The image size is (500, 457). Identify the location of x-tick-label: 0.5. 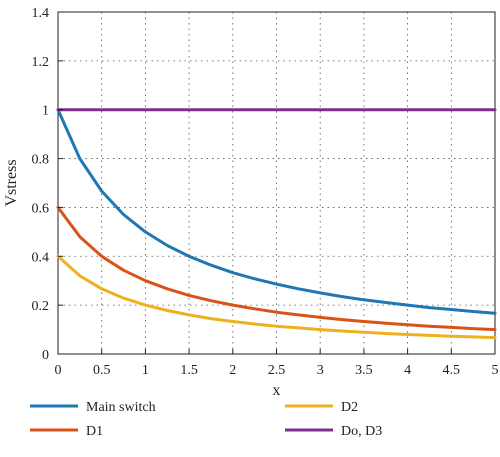
(102, 370).